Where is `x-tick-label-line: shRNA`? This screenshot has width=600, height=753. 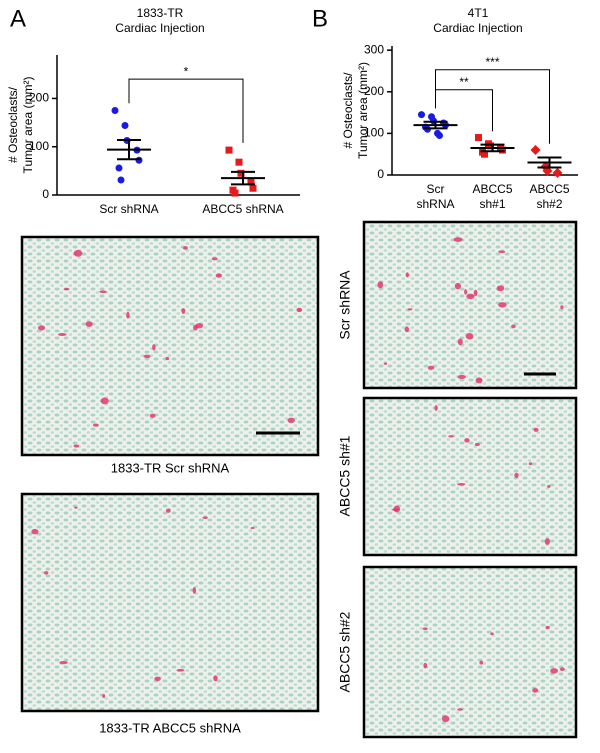
x-tick-label-line: shRNA is located at coordinates (435, 204).